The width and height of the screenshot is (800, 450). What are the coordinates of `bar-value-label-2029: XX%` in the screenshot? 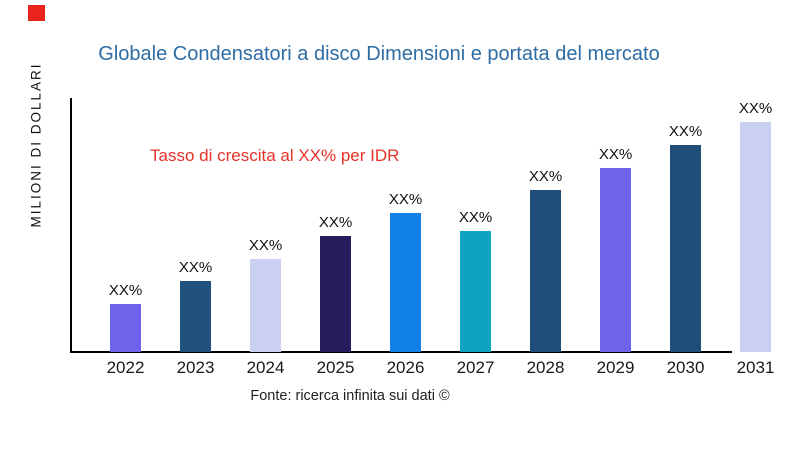 It's located at (615, 154).